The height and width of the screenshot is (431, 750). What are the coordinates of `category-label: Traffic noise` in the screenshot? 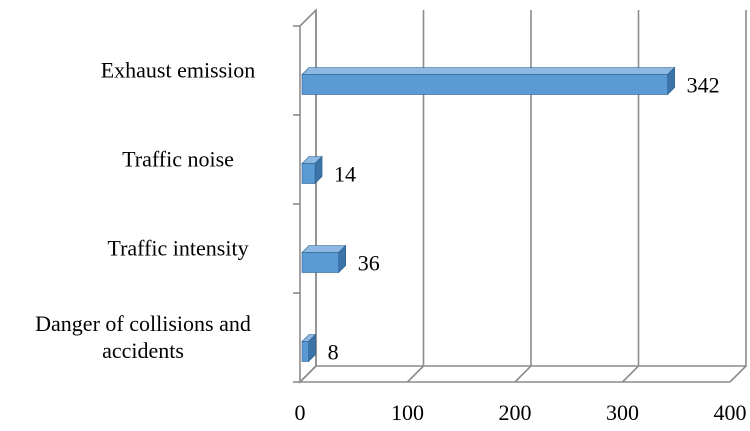 It's located at (178, 159).